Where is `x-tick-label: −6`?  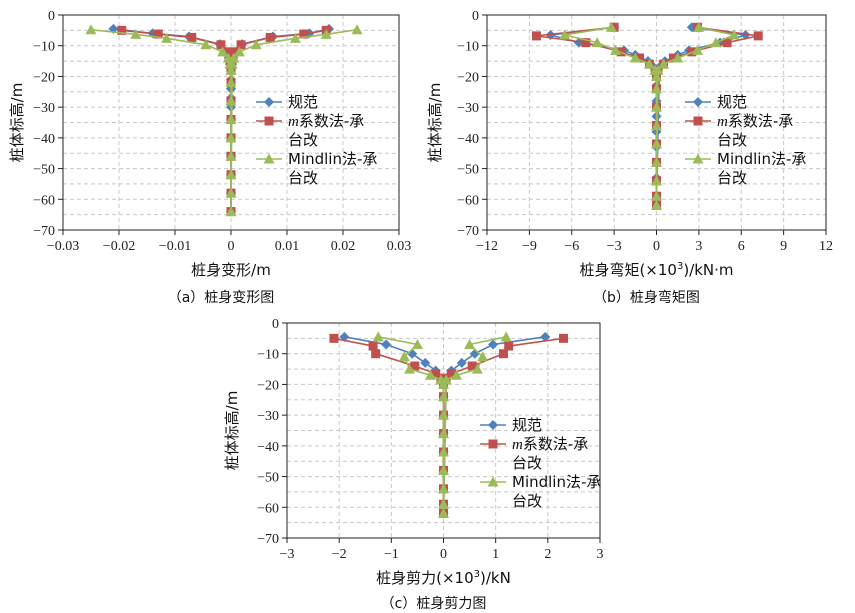 x-tick-label: −6 is located at coordinates (571, 246).